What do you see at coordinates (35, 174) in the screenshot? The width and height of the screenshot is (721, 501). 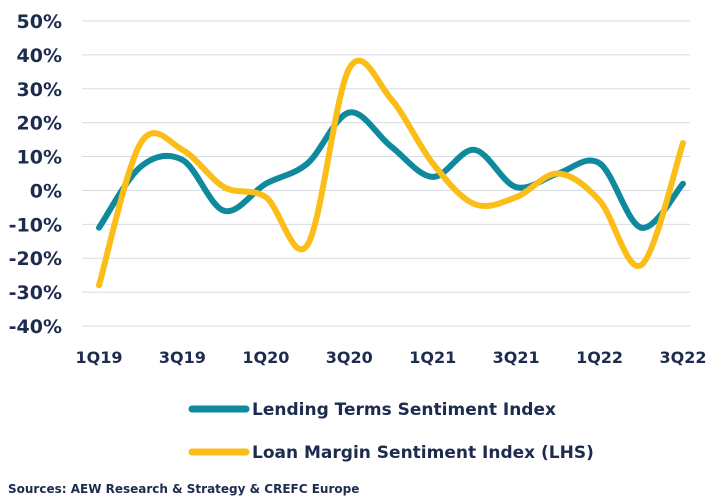 I see `y-axis-tick-labels: 50% 40% 30% 20% 10% 0% -10% -20% -30% -40%` at bounding box center [35, 174].